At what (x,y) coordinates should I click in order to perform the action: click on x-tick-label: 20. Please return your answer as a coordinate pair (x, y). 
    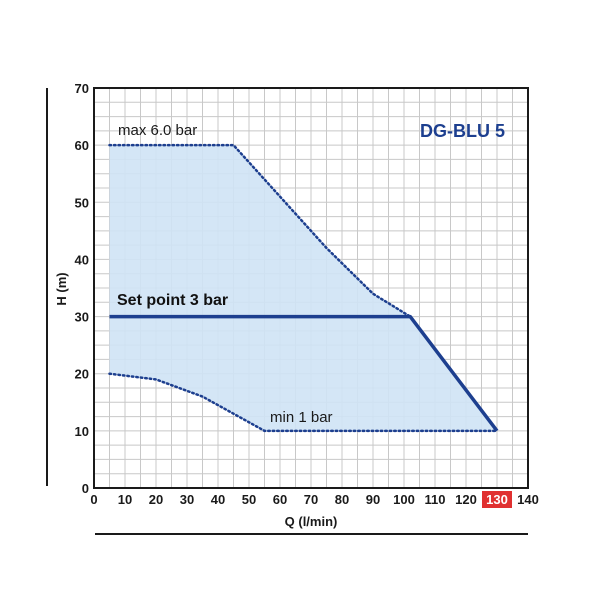
    Looking at the image, I should click on (156, 499).